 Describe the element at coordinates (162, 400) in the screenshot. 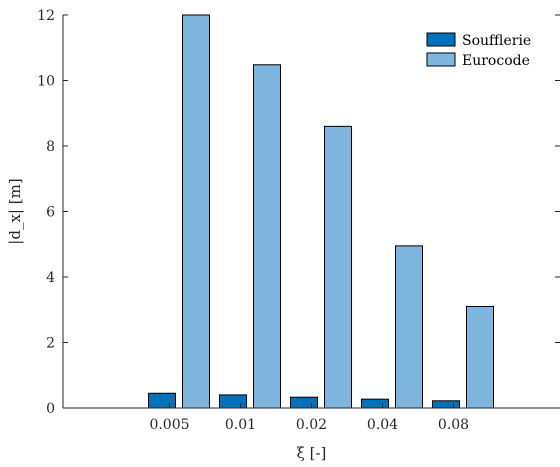

I see `bar-soufflerie-0.005` at that location.